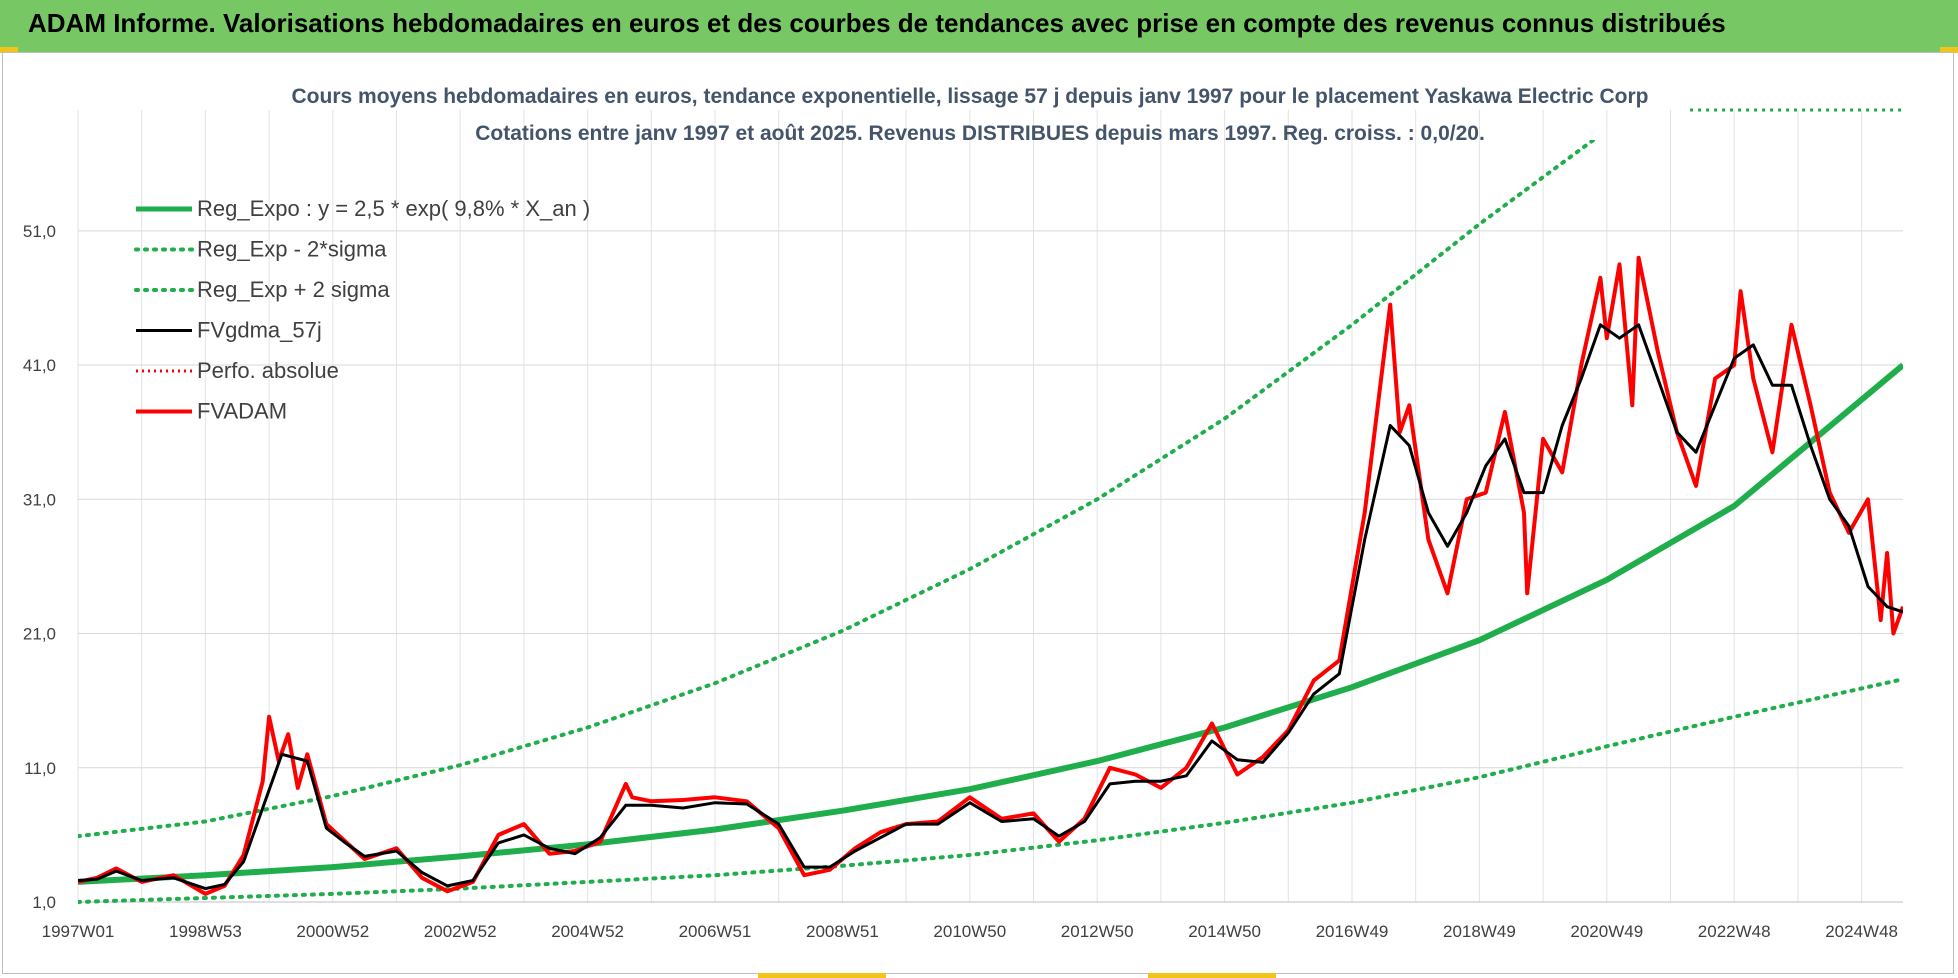 The height and width of the screenshot is (978, 1958). Describe the element at coordinates (268, 370) in the screenshot. I see `legend-label: Perfo. absolue` at that location.